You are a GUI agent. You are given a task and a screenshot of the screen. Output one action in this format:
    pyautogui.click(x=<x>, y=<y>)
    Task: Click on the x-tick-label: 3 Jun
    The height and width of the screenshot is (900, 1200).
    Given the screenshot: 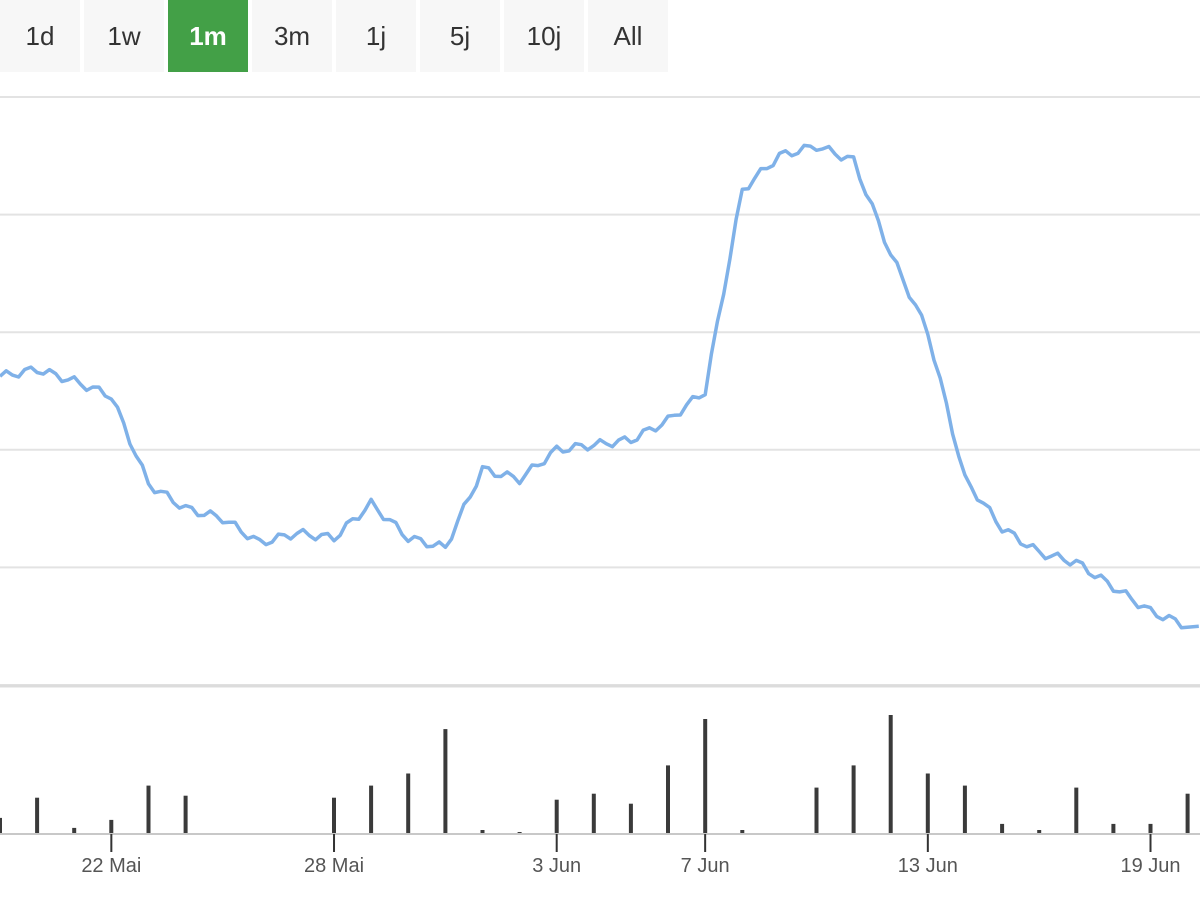 What is the action you would take?
    pyautogui.click(x=556, y=866)
    